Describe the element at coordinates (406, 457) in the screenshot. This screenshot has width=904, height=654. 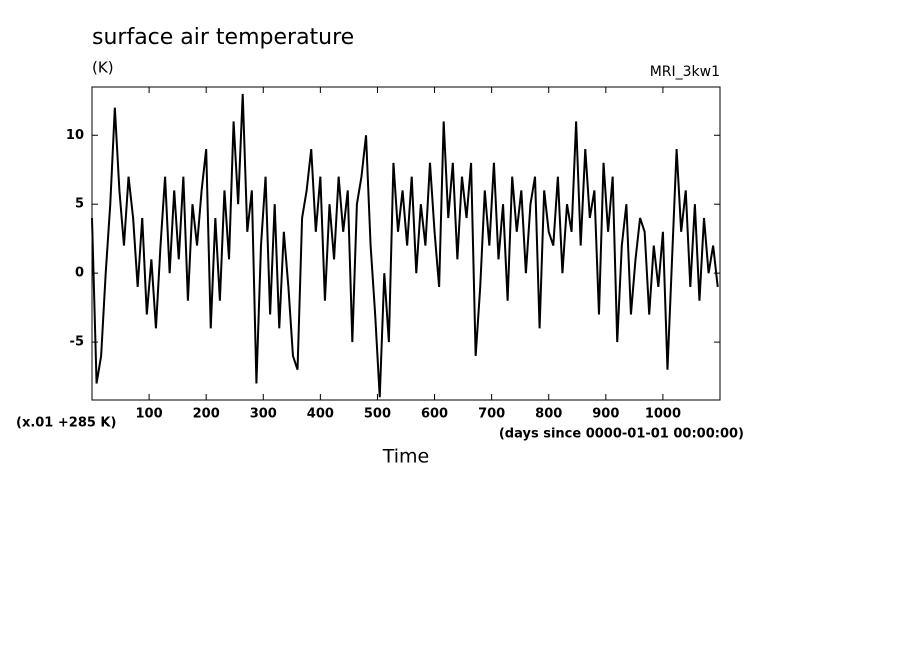
I see `x-axis-label: Time` at that location.